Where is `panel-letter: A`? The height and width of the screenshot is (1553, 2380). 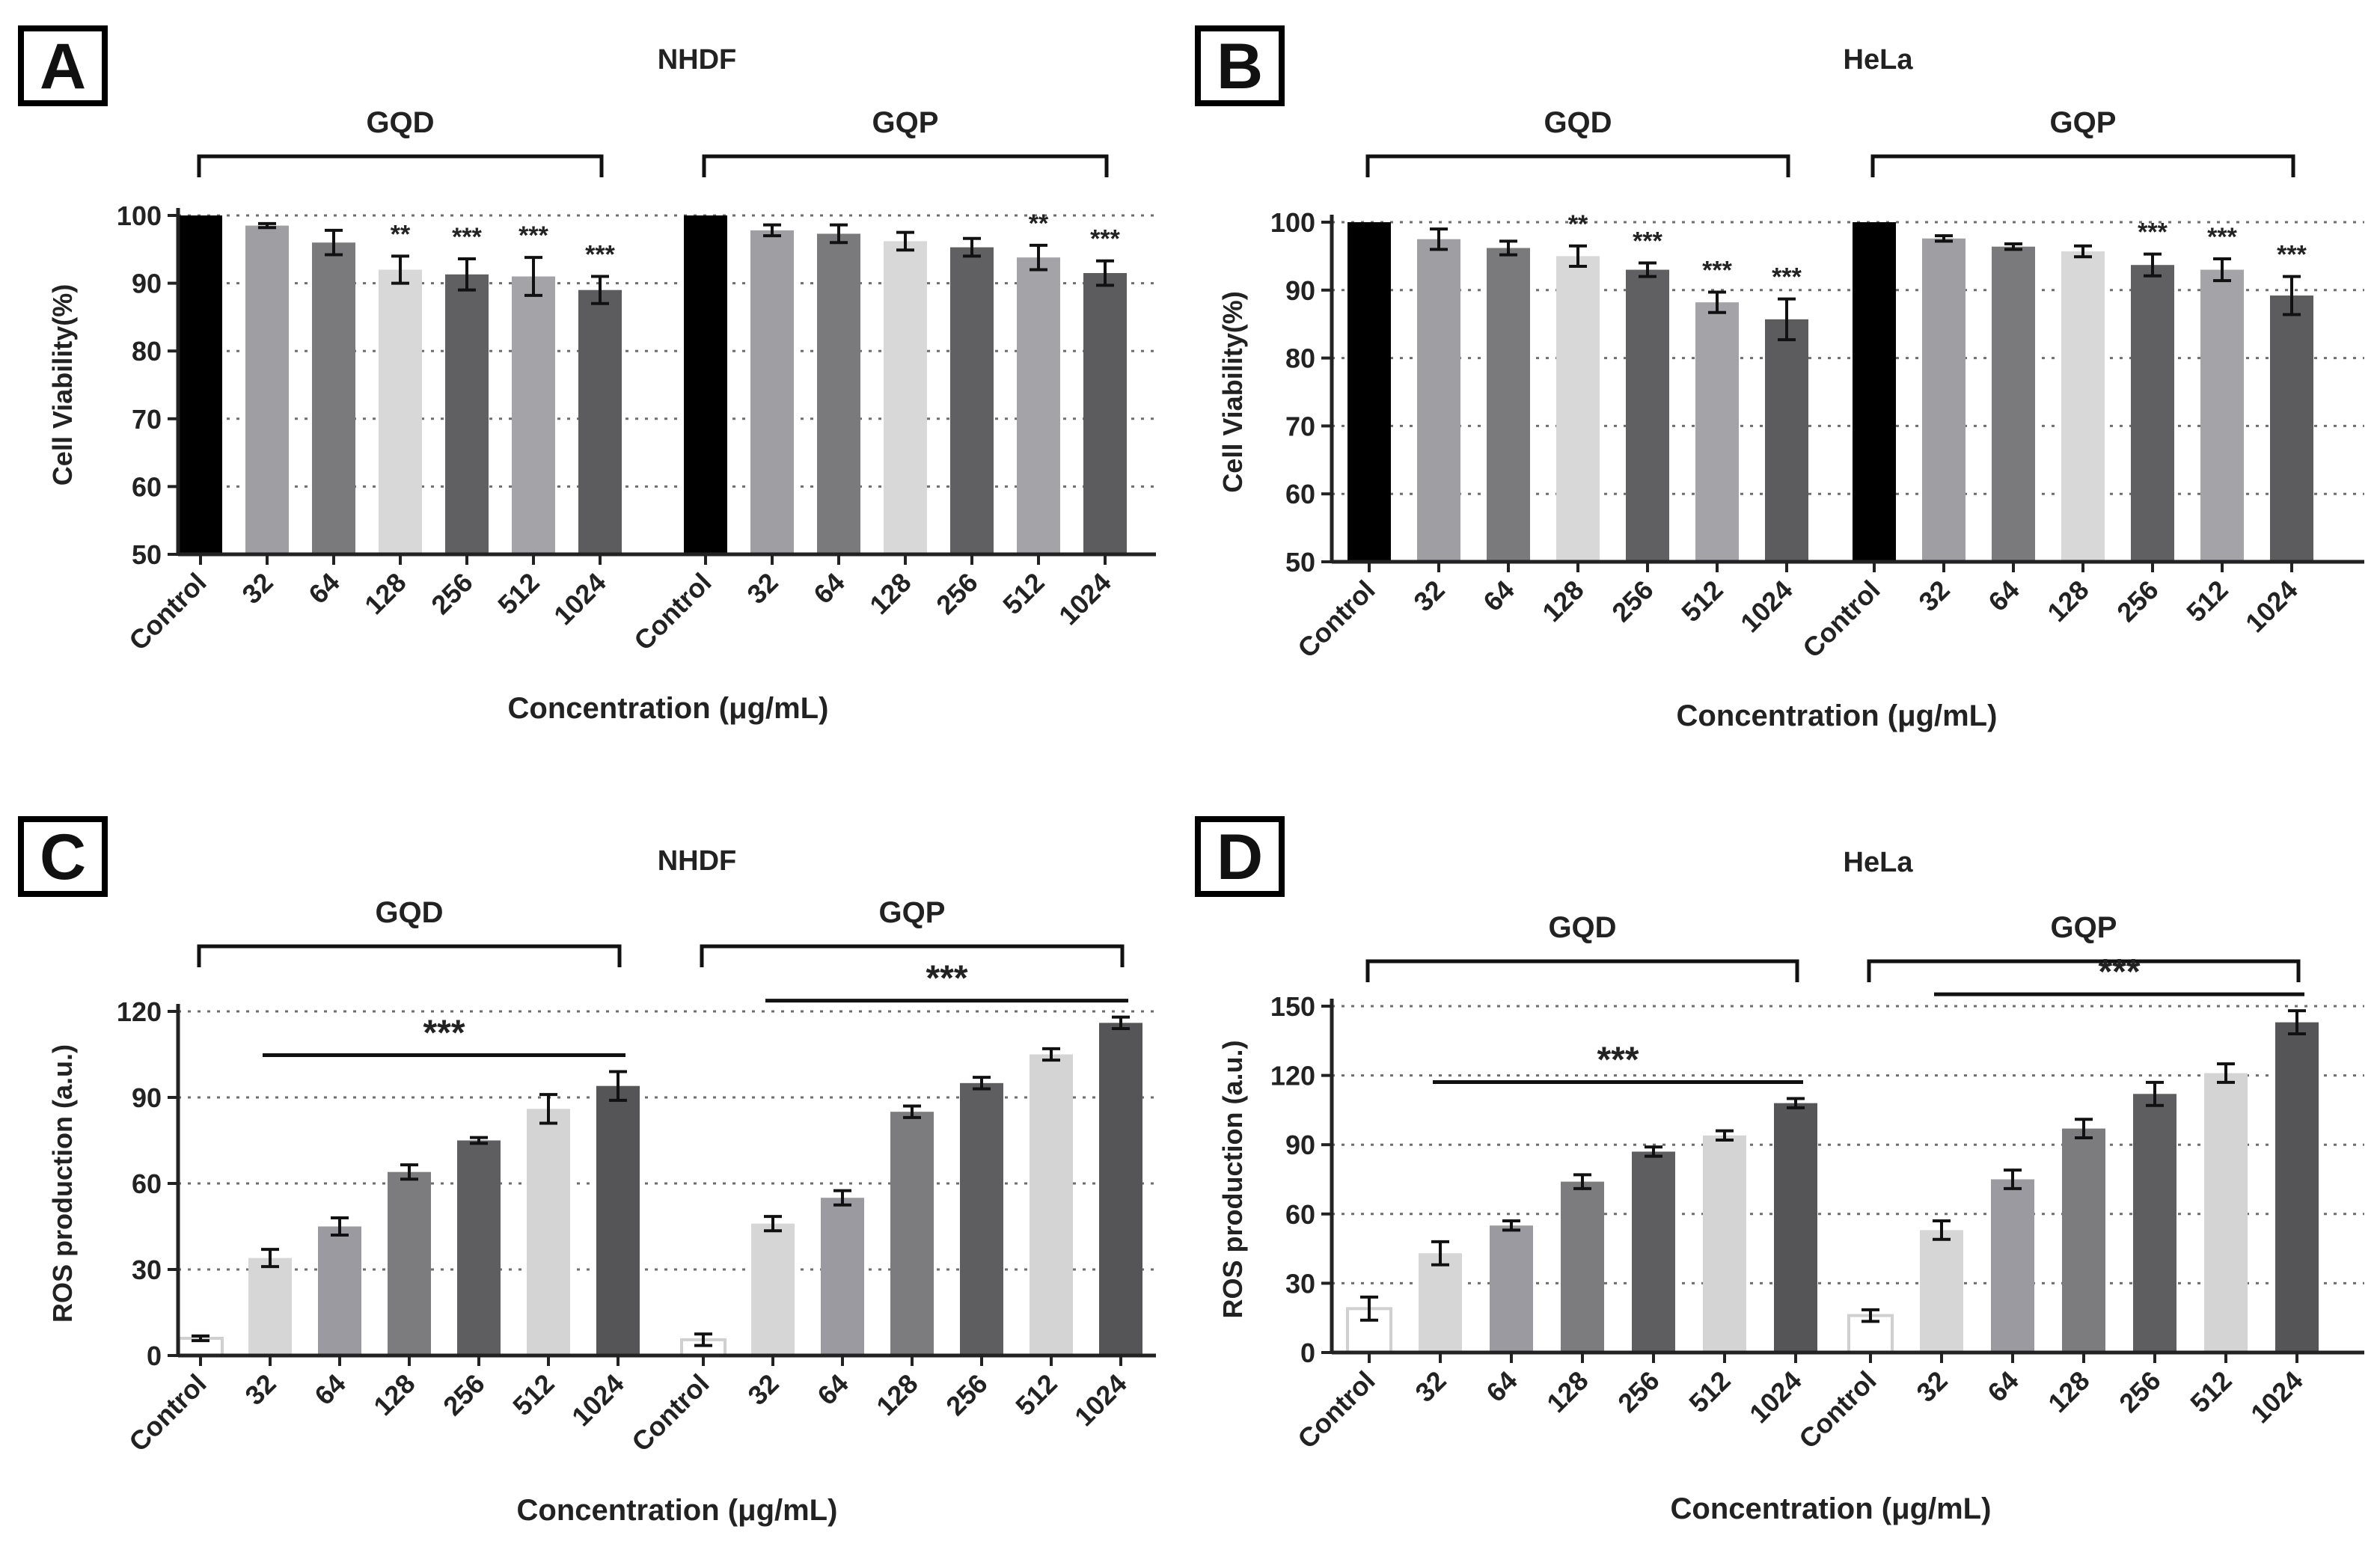 panel-letter: A is located at coordinates (63, 66).